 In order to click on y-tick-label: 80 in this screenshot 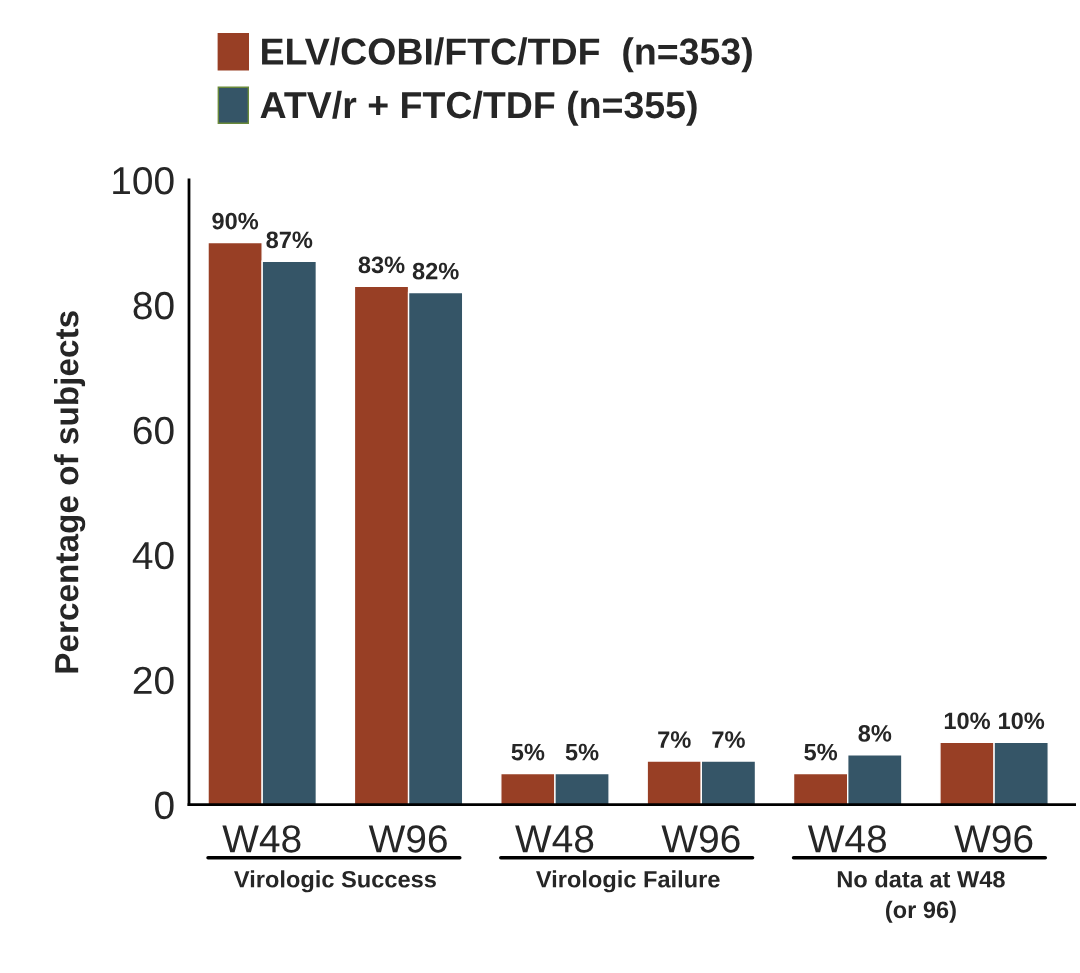, I will do `click(153, 305)`.